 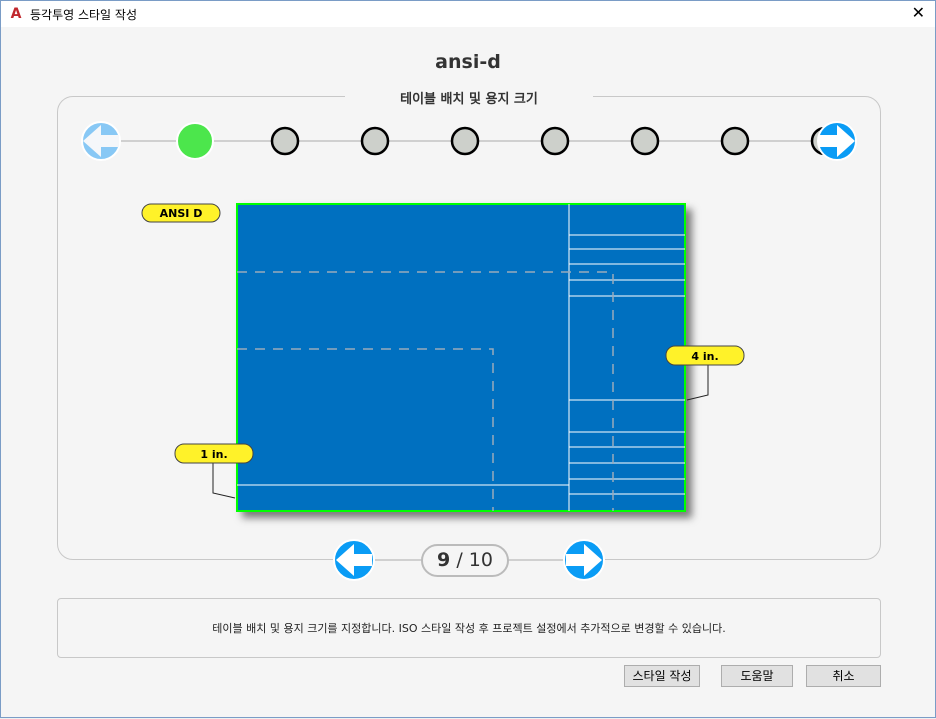 I want to click on page-indicator: 9 / 10, so click(x=465, y=560).